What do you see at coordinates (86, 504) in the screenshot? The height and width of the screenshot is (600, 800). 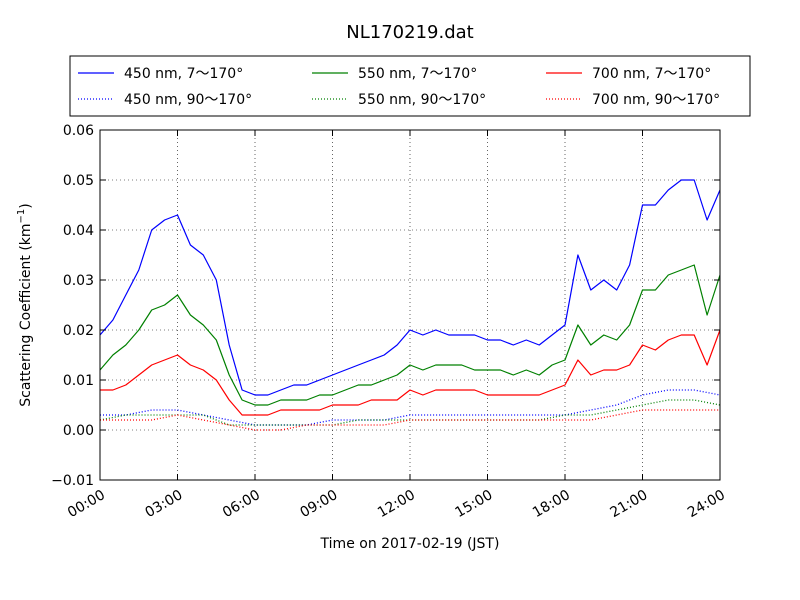 I see `x-tick-label: 00:00` at bounding box center [86, 504].